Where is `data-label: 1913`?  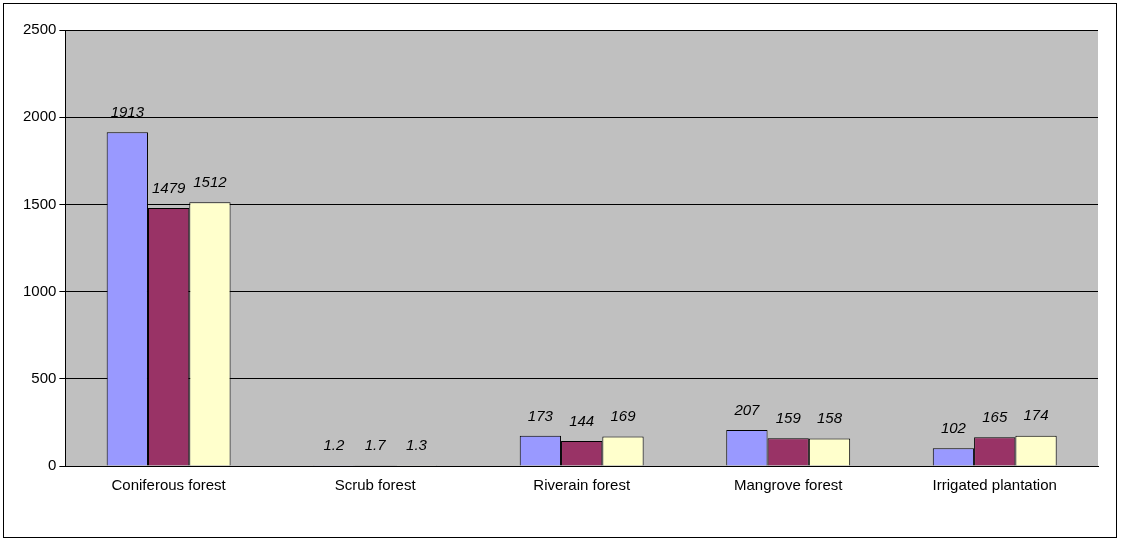 data-label: 1913 is located at coordinates (127, 112).